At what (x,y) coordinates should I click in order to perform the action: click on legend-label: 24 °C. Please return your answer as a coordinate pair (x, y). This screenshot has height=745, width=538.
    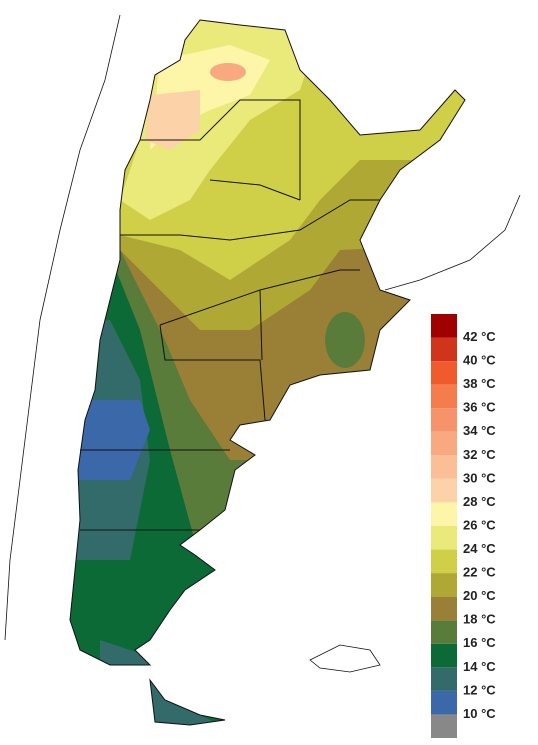
    Looking at the image, I should click on (479, 548).